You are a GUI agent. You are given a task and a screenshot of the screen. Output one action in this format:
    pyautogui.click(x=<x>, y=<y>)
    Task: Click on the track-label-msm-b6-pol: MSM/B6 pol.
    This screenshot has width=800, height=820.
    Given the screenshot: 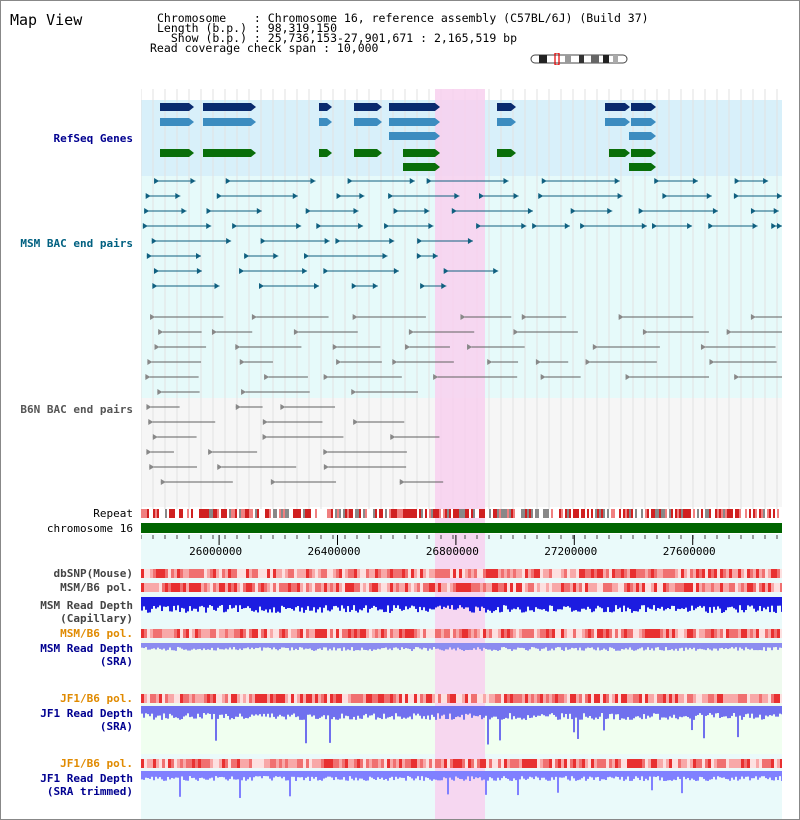 What is the action you would take?
    pyautogui.click(x=96, y=587)
    